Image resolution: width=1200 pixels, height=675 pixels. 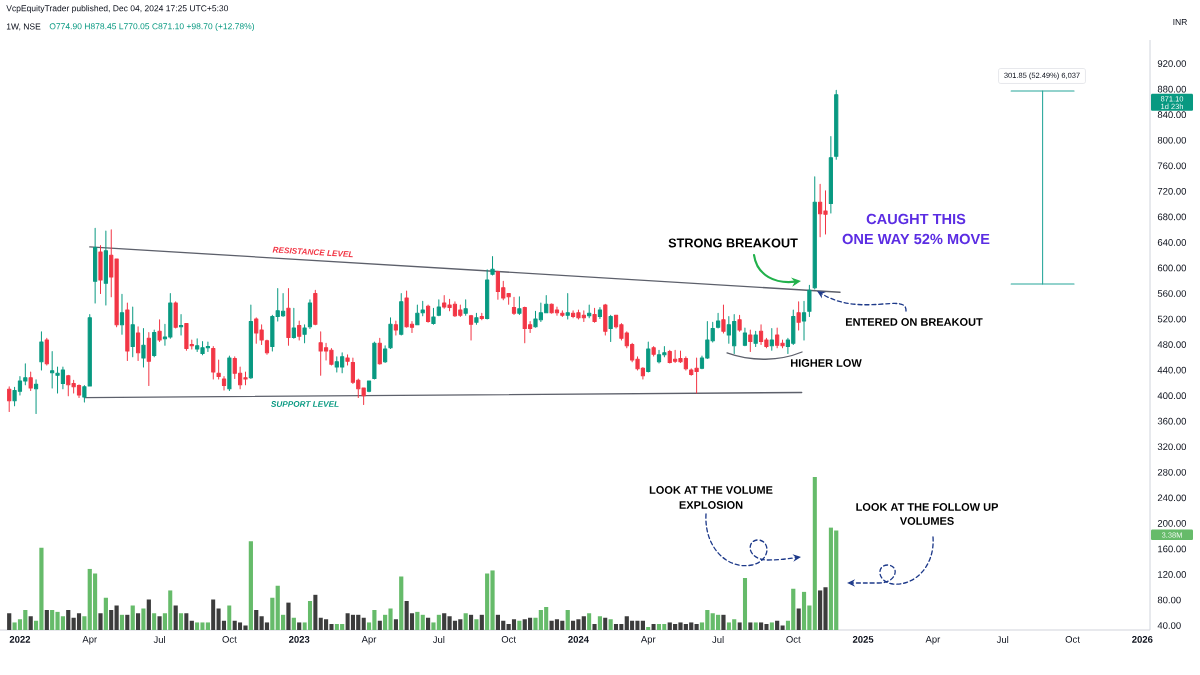 I want to click on annotation: LOOK AT THE VOLUME, so click(x=711, y=490).